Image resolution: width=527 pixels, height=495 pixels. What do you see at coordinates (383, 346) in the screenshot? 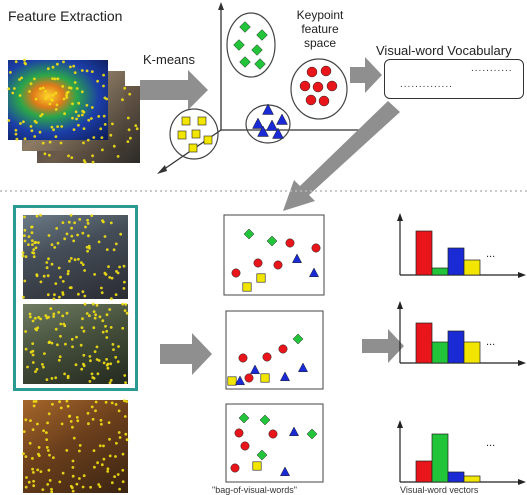
I see `bags-to-vectors-arrow` at bounding box center [383, 346].